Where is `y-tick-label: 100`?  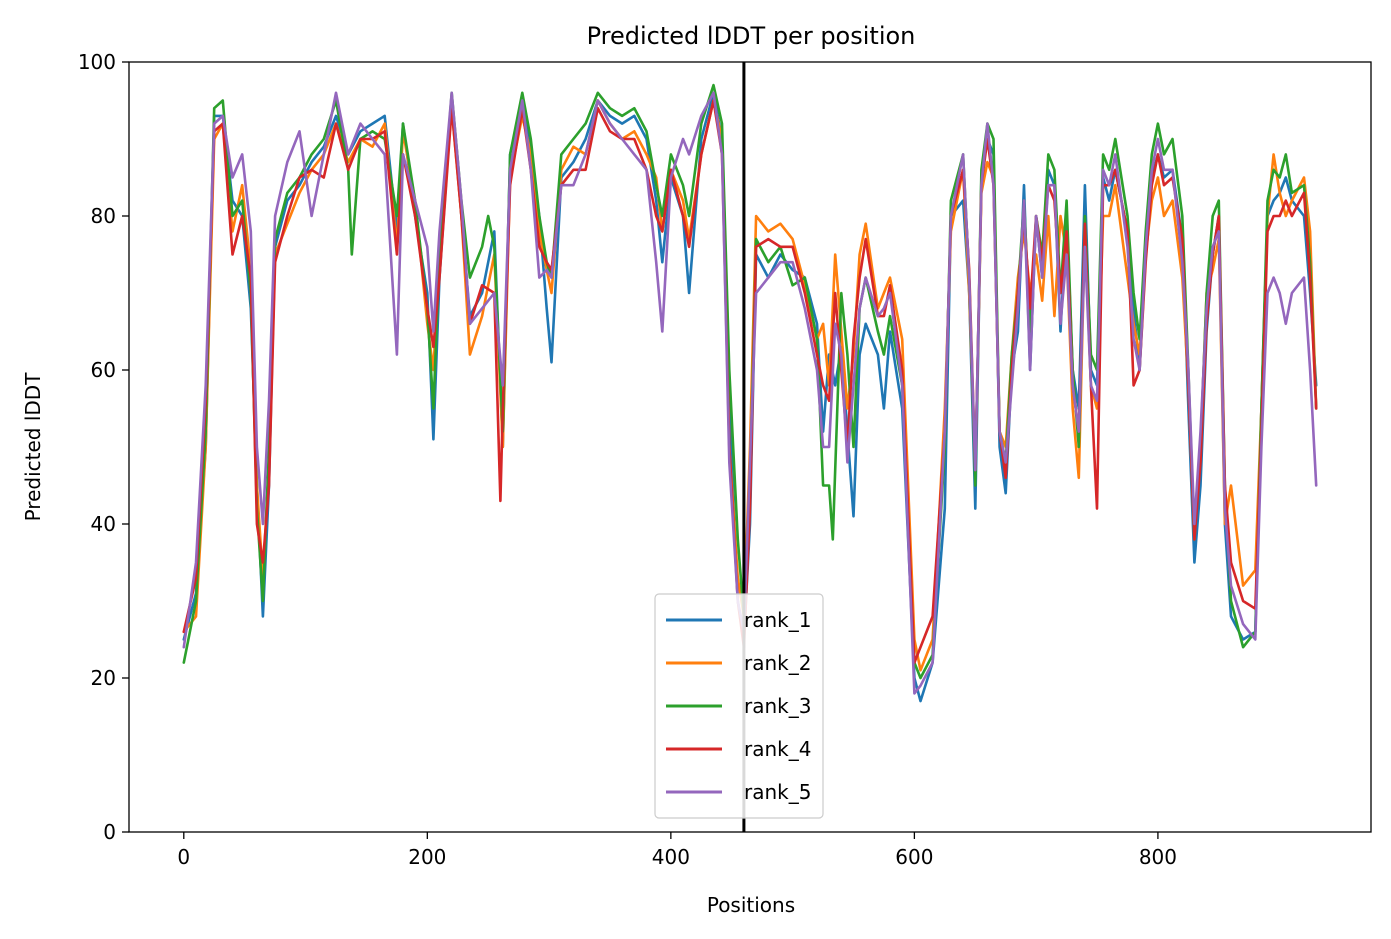 y-tick-label: 100 is located at coordinates (97, 62).